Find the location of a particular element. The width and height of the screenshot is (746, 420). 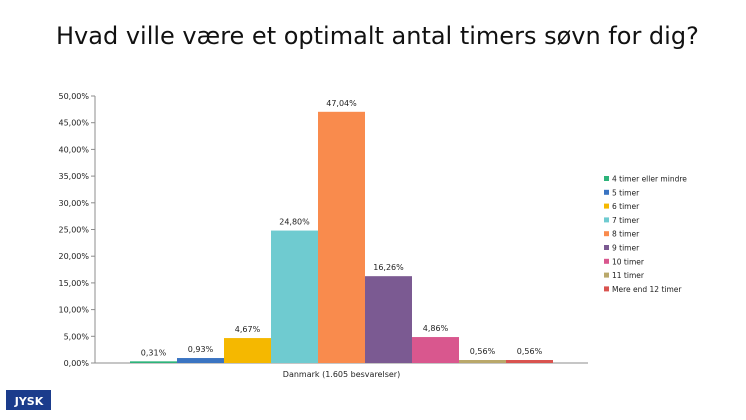

legend-label: Mere end 12 timer is located at coordinates (647, 289).